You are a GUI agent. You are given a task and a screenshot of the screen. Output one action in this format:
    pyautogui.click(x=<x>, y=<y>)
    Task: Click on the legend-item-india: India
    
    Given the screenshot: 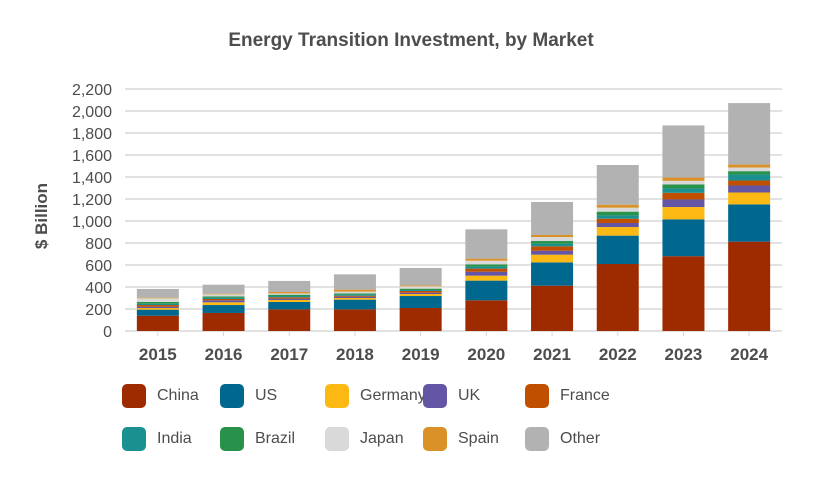 What is the action you would take?
    pyautogui.click(x=157, y=439)
    